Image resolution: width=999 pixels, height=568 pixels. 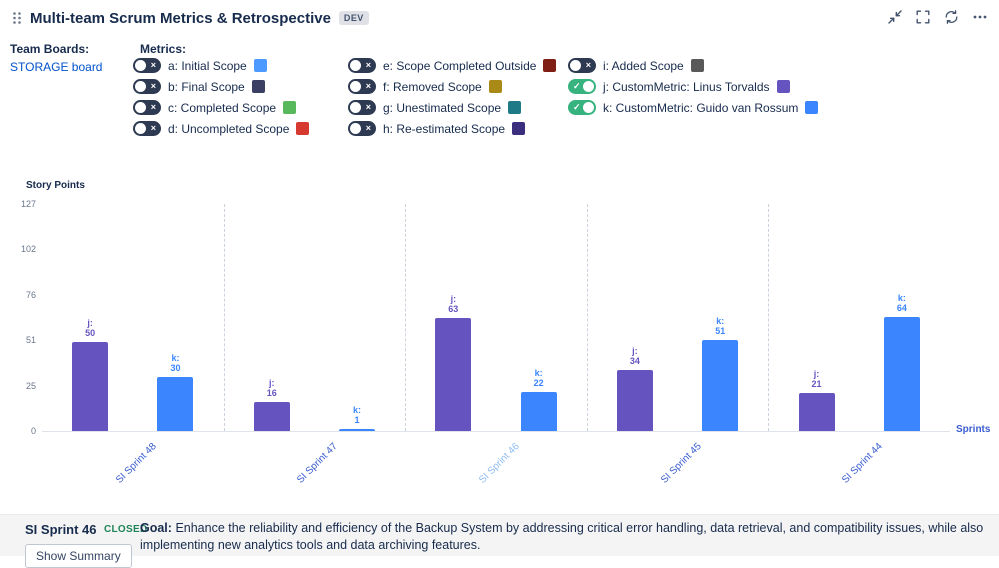 What do you see at coordinates (923, 17) in the screenshot?
I see `fullscreen-icon` at bounding box center [923, 17].